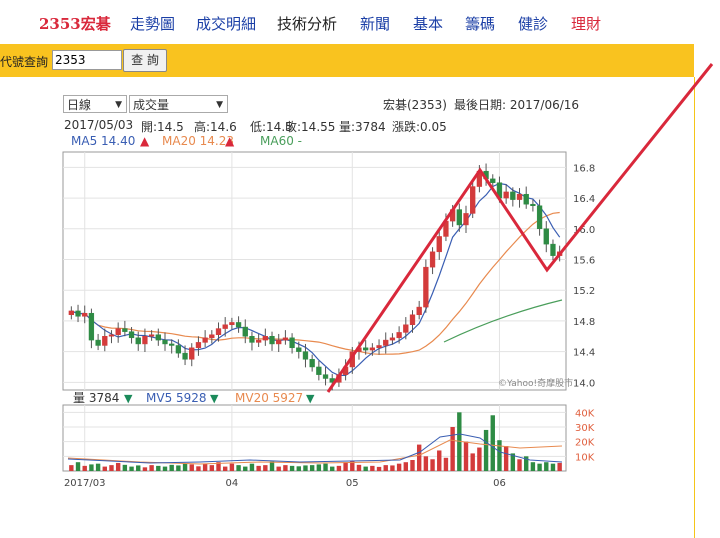 The width and height of the screenshot is (720, 538). Describe the element at coordinates (151, 105) in the screenshot. I see `indicator-select-value: 成交量` at that location.